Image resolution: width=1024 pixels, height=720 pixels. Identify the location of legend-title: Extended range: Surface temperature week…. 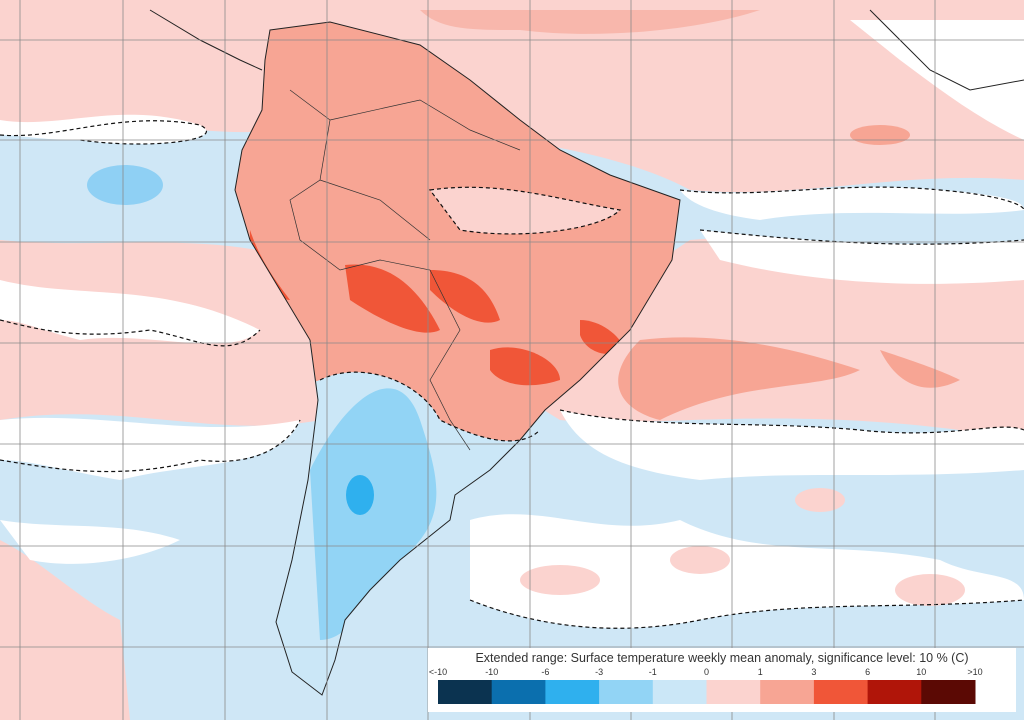
(722, 658).